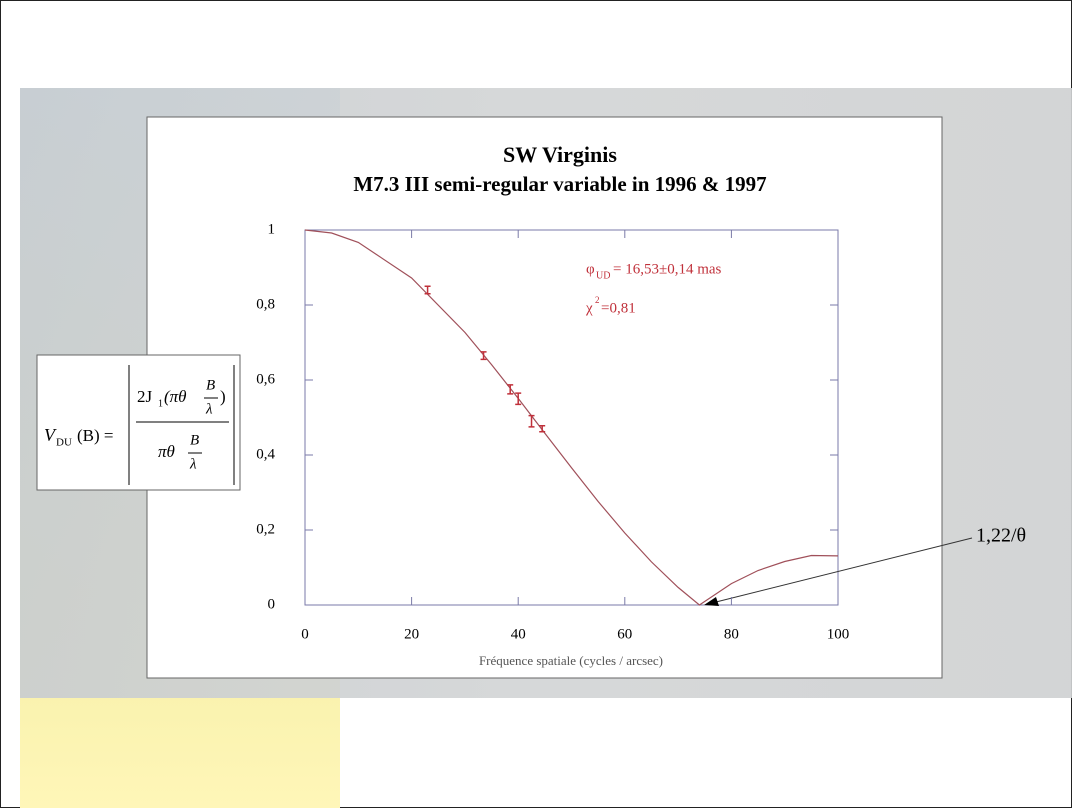 The height and width of the screenshot is (808, 1072). I want to click on phi-sub: UD, so click(603, 275).